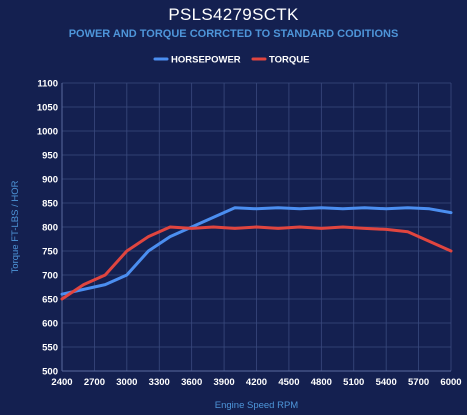  I want to click on x-tick-label: 5400, so click(386, 382).